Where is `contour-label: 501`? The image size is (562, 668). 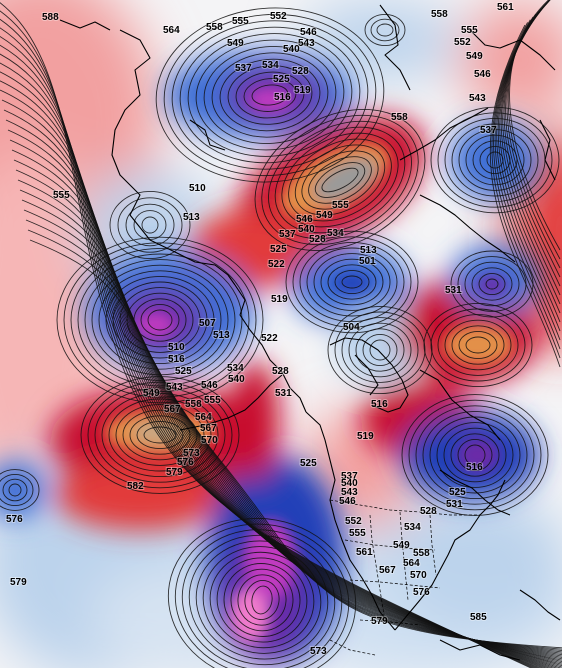
contour-label: 501 is located at coordinates (367, 261).